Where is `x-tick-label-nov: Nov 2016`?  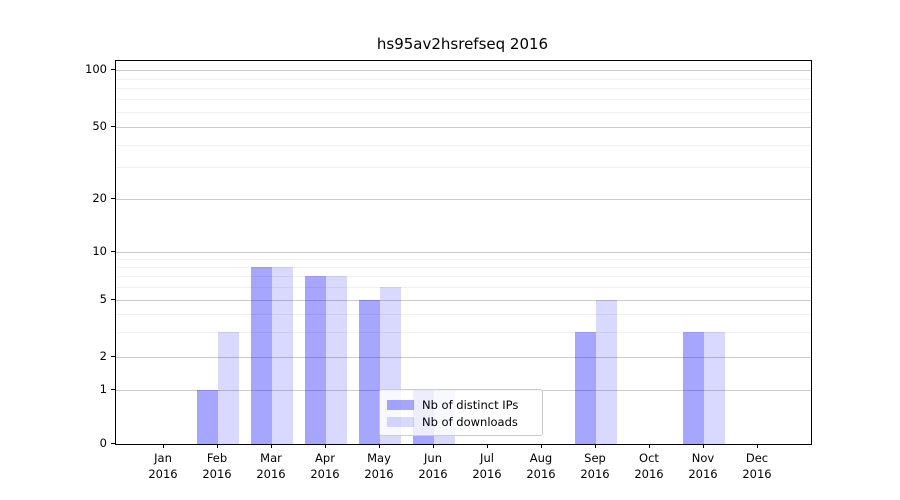 x-tick-label-nov: Nov 2016 is located at coordinates (703, 466).